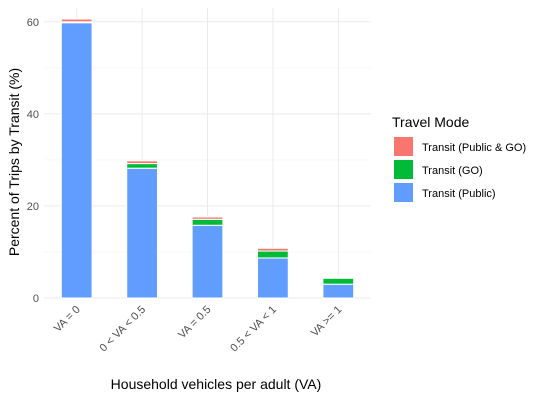  I want to click on x-tick-label: 0.5 < VA < 1, so click(253, 329).